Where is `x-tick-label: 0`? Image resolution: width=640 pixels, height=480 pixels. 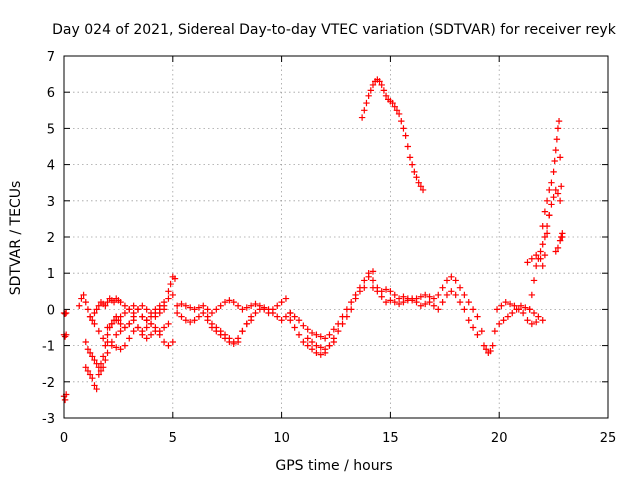
x-tick-label: 0 is located at coordinates (64, 438).